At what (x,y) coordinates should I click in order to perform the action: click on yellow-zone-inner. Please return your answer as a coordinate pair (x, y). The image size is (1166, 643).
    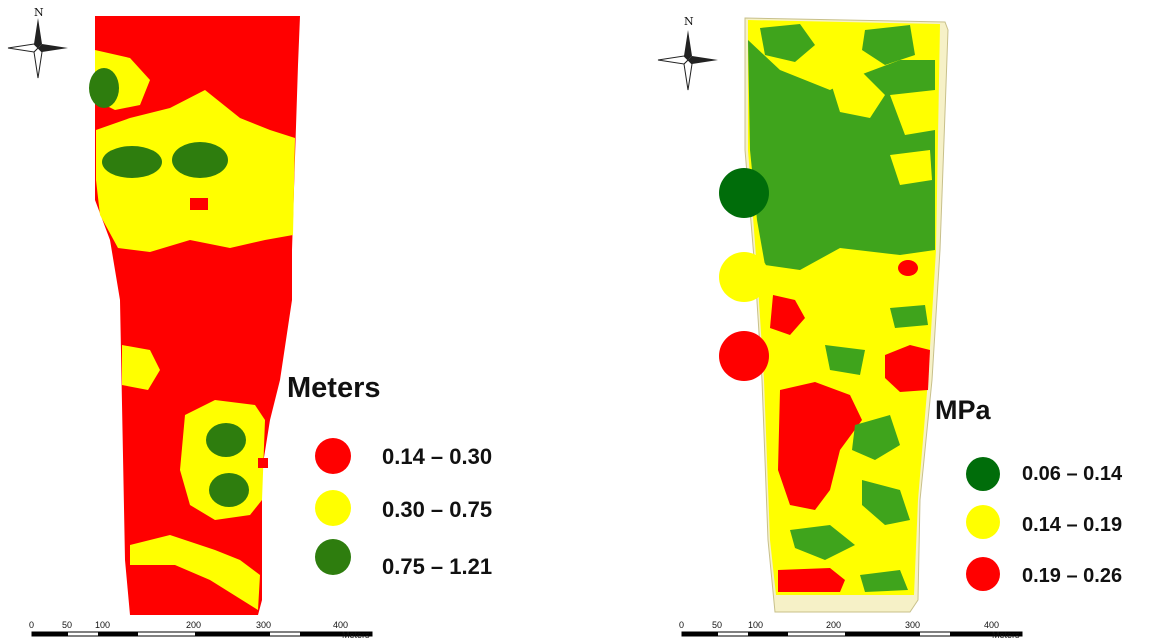
    Looking at the image, I should click on (857, 94).